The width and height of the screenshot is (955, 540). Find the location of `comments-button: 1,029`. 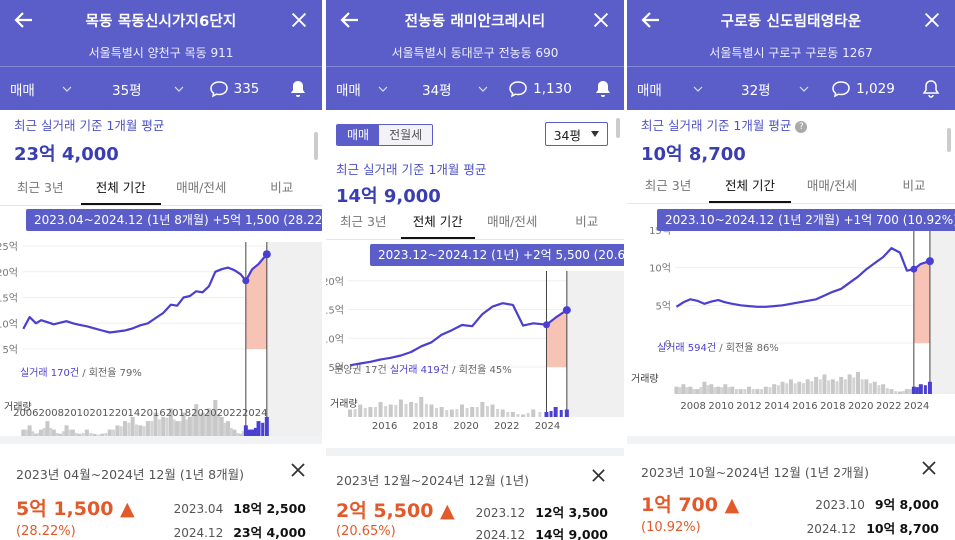

comments-button: 1,029 is located at coordinates (863, 88).